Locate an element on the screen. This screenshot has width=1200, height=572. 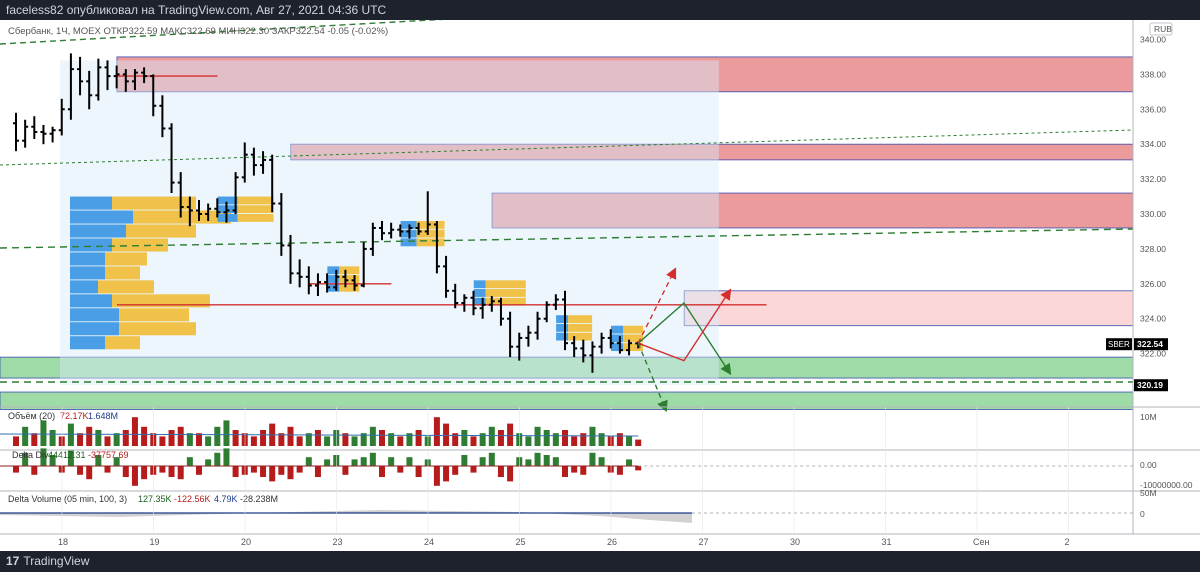
marked-level-tag: 320.19 is located at coordinates (1151, 385).